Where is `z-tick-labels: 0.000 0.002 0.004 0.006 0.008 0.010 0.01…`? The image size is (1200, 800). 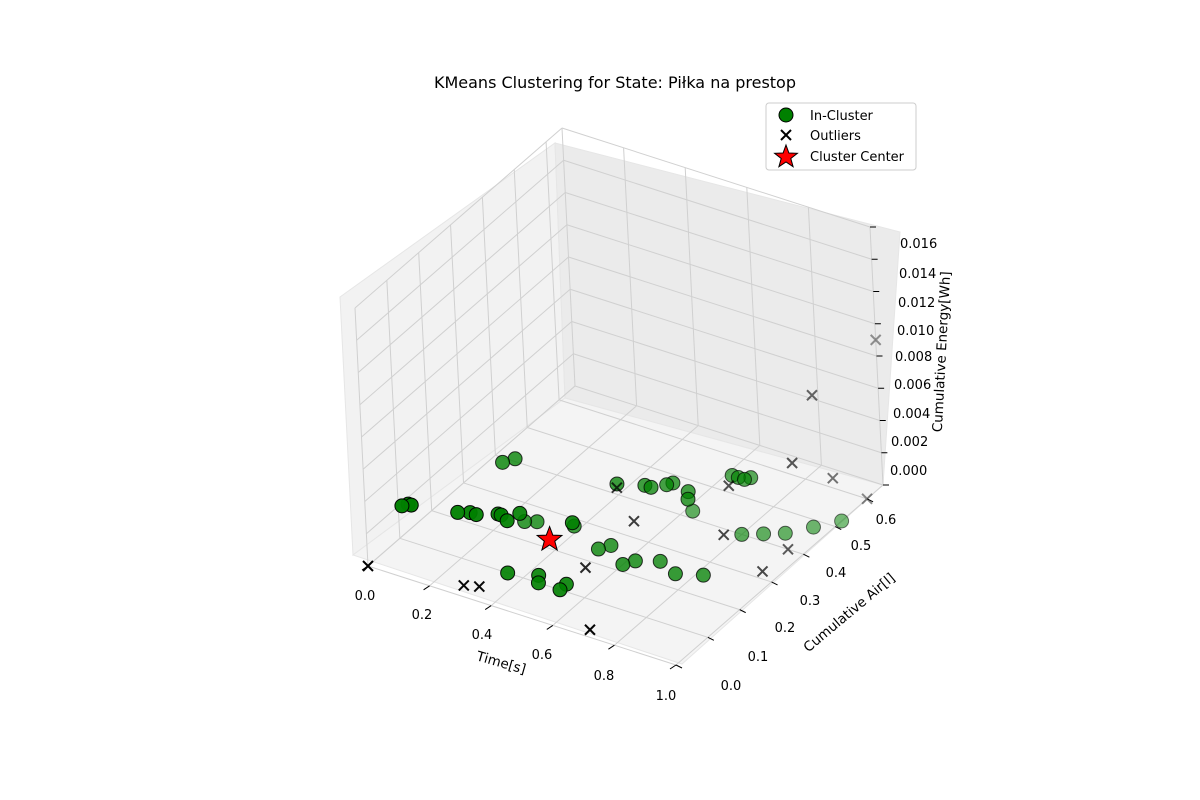 z-tick-labels: 0.000 0.002 0.004 0.006 0.008 0.010 0.01… is located at coordinates (913, 358).